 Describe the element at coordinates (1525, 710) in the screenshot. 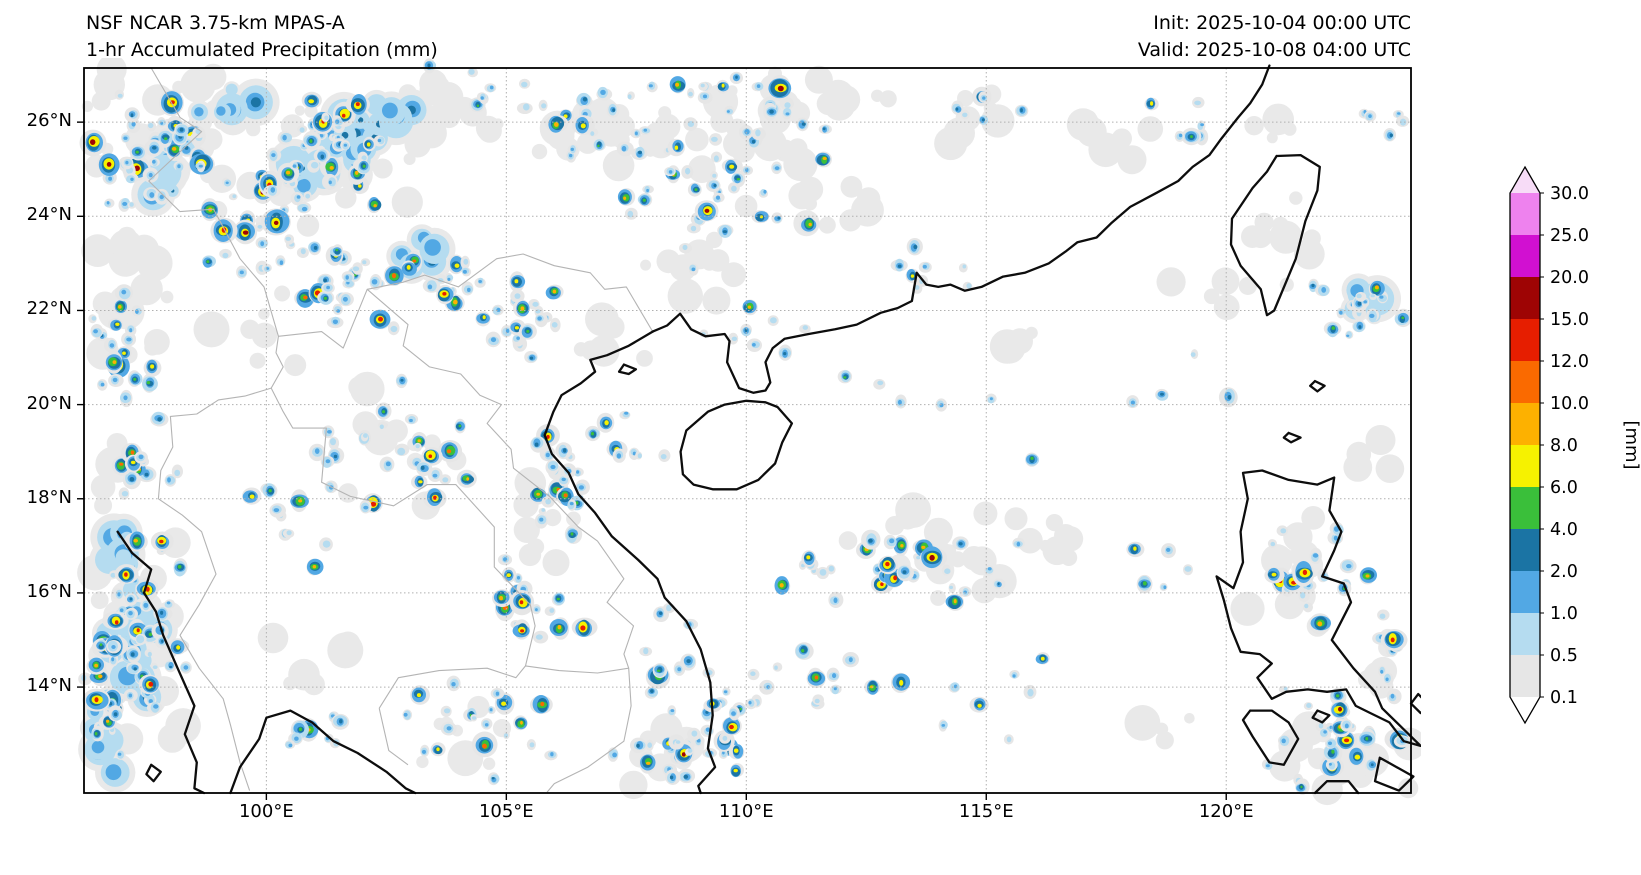

I see `colorbar-under-arrow` at that location.